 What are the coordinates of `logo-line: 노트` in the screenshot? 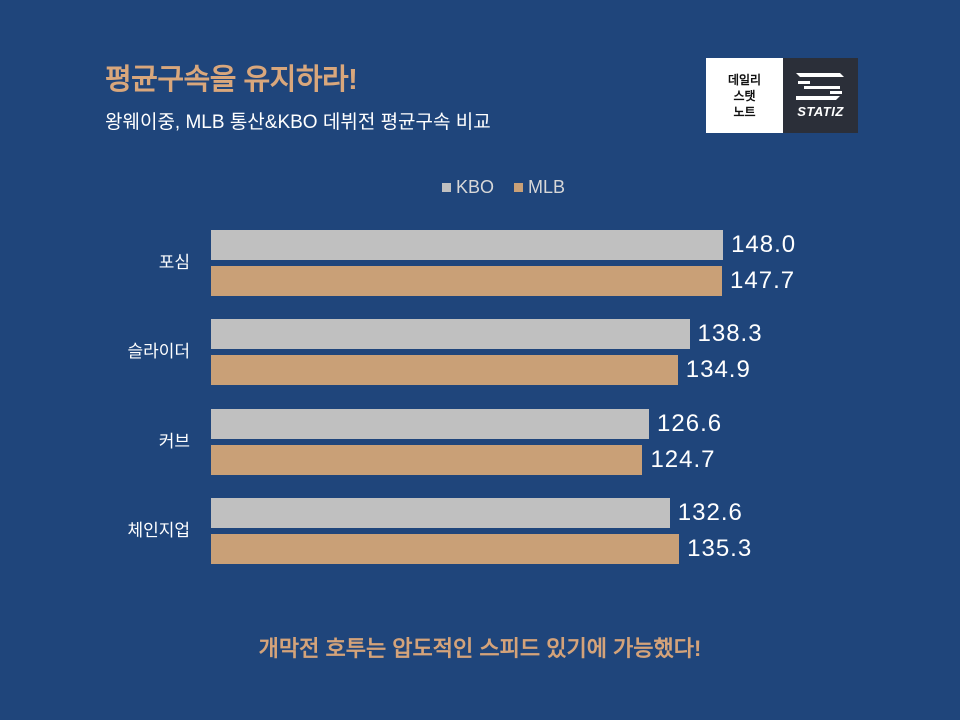 It's located at (744, 111).